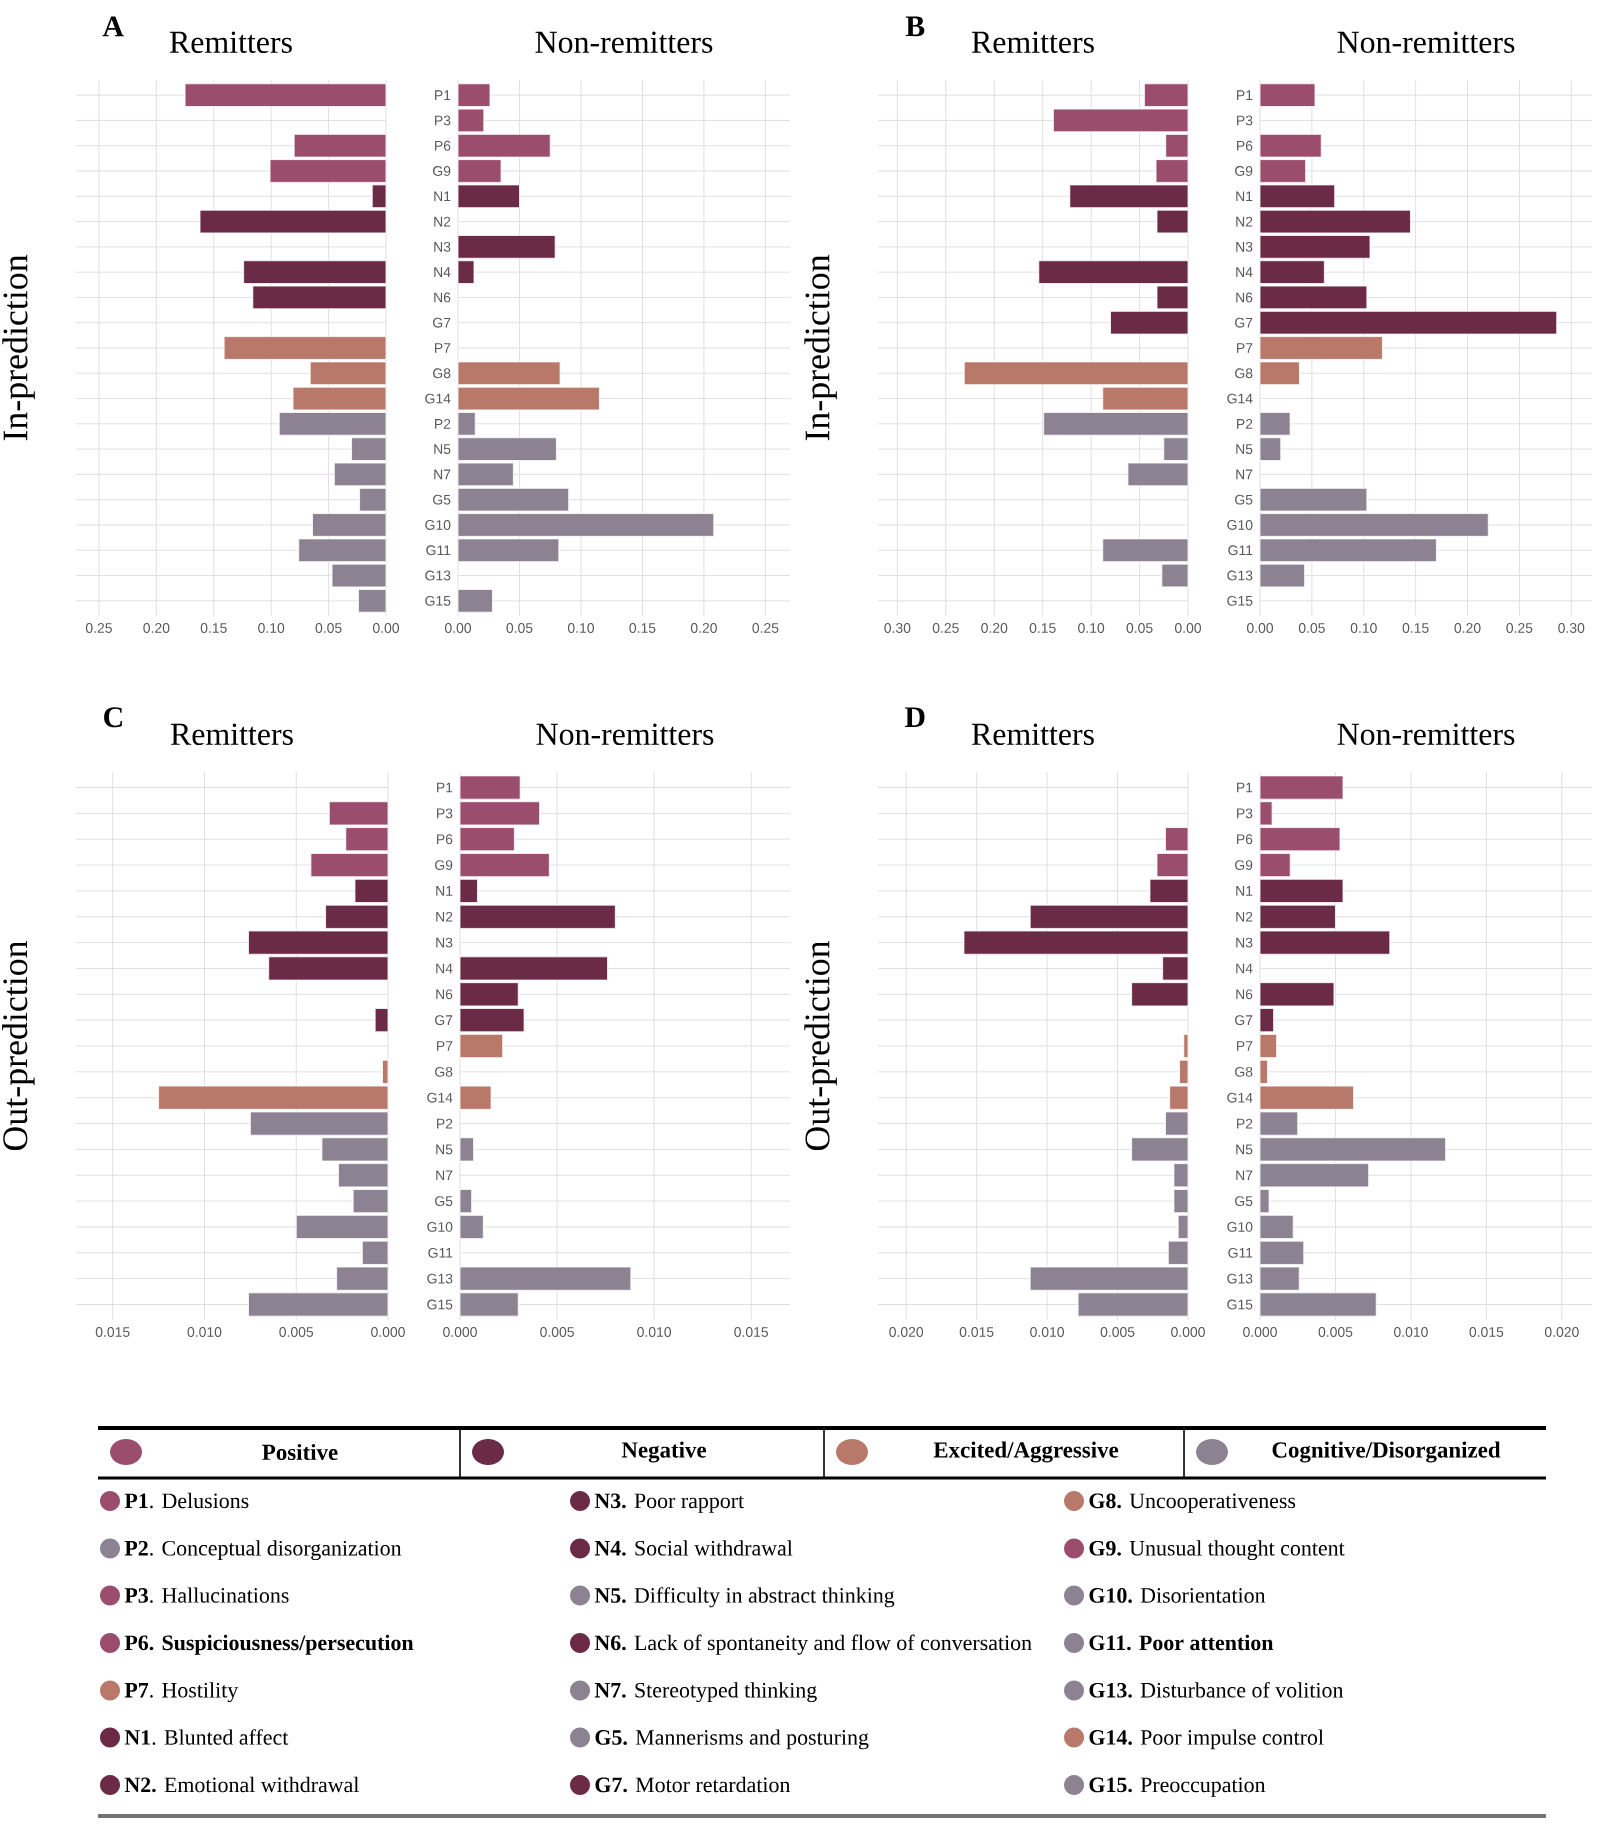 This screenshot has width=1600, height=1826. Describe the element at coordinates (241, 1784) in the screenshot. I see `text: N2. Emotional withdrawal` at that location.